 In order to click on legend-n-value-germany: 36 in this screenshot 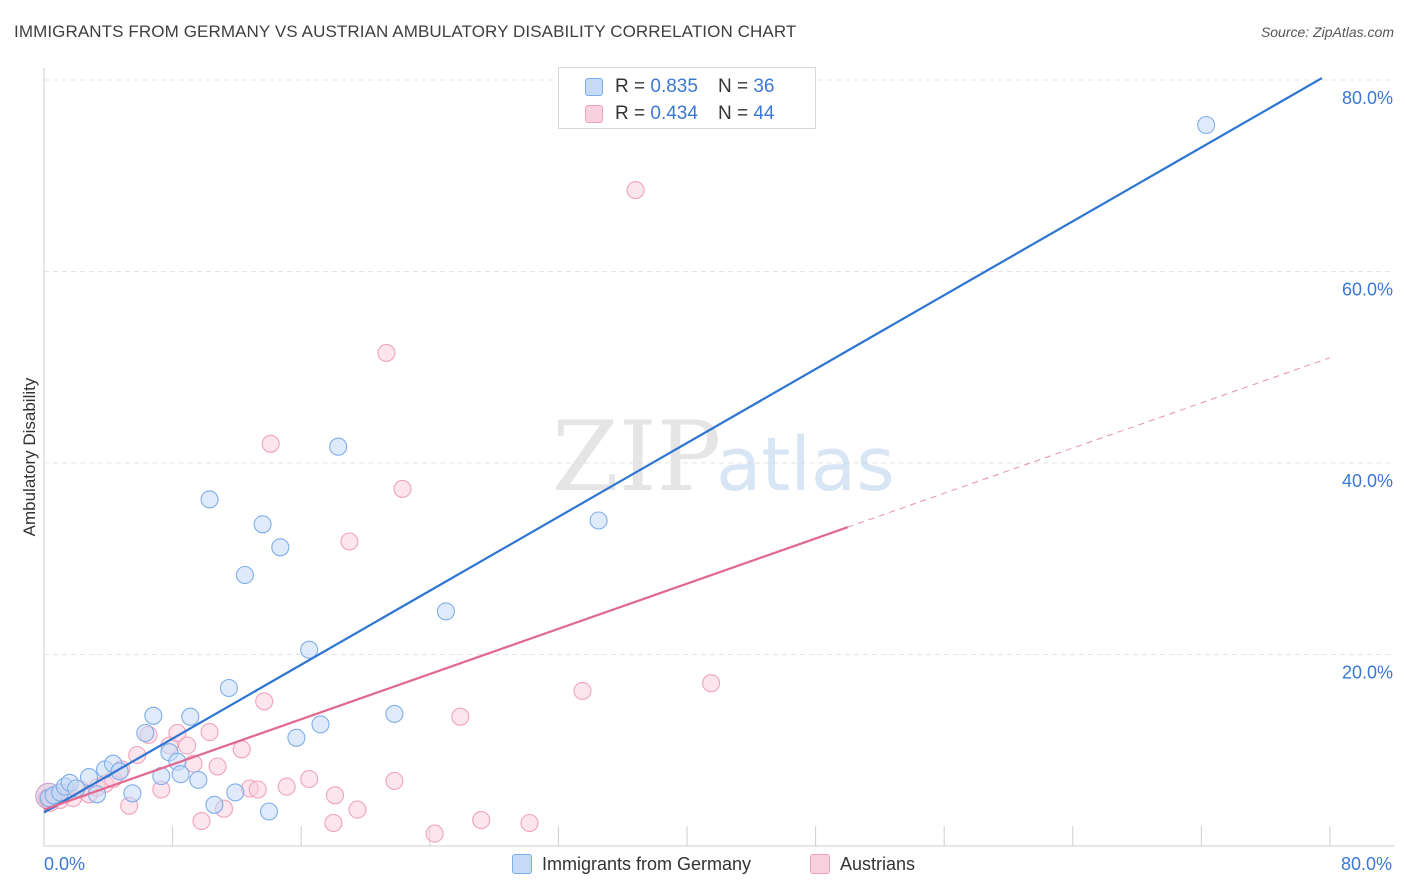, I will do `click(764, 86)`.